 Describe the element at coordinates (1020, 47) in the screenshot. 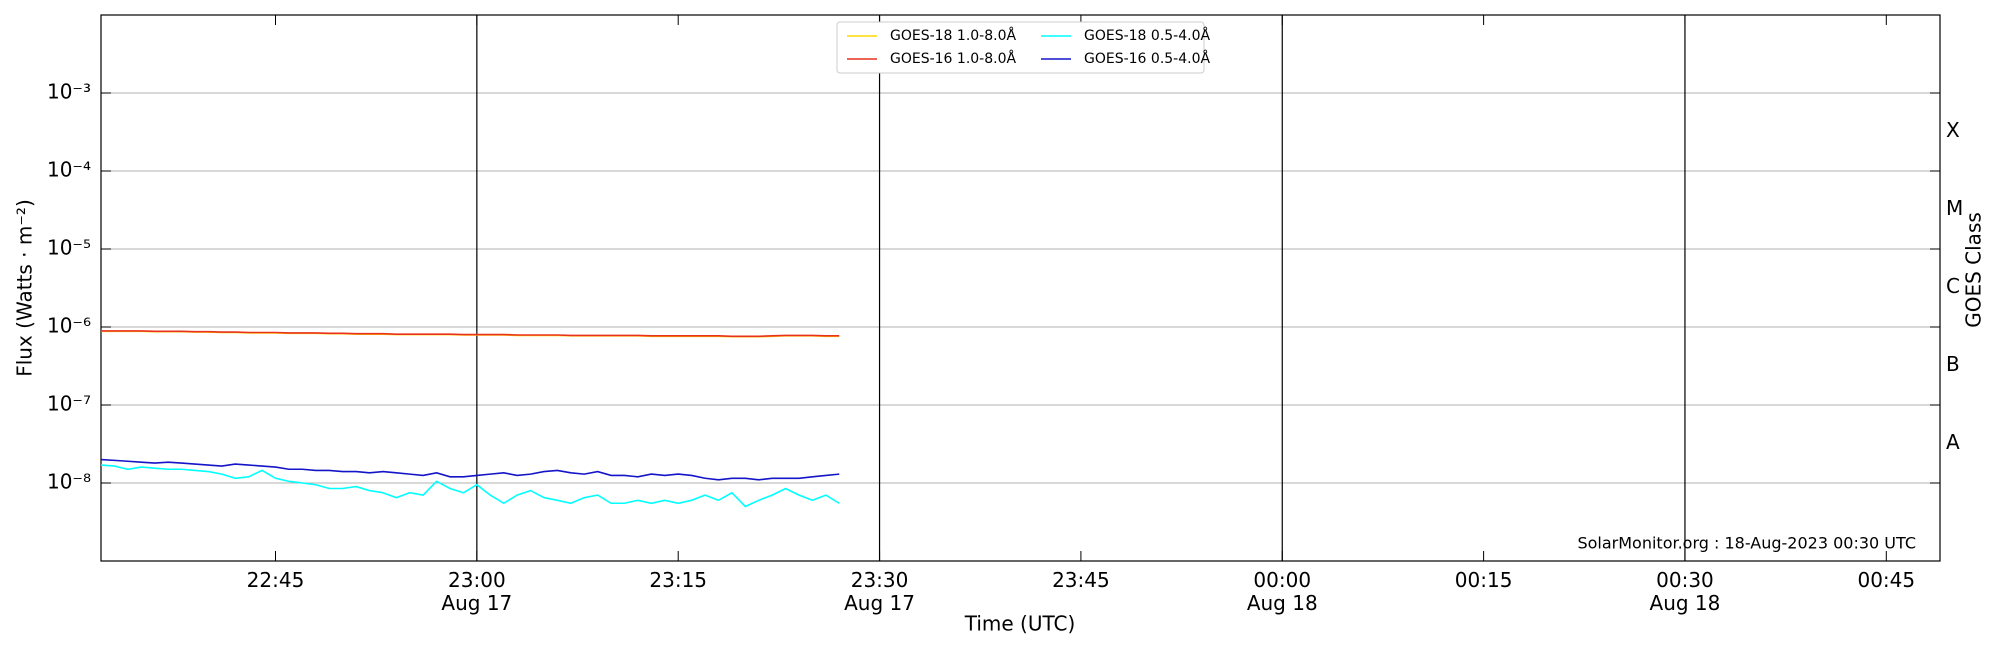

I see `legend-box` at that location.